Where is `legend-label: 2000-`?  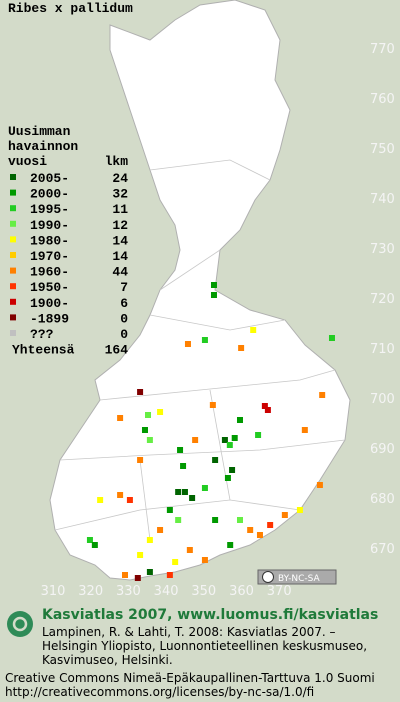 legend-label: 2000- is located at coordinates (49, 194).